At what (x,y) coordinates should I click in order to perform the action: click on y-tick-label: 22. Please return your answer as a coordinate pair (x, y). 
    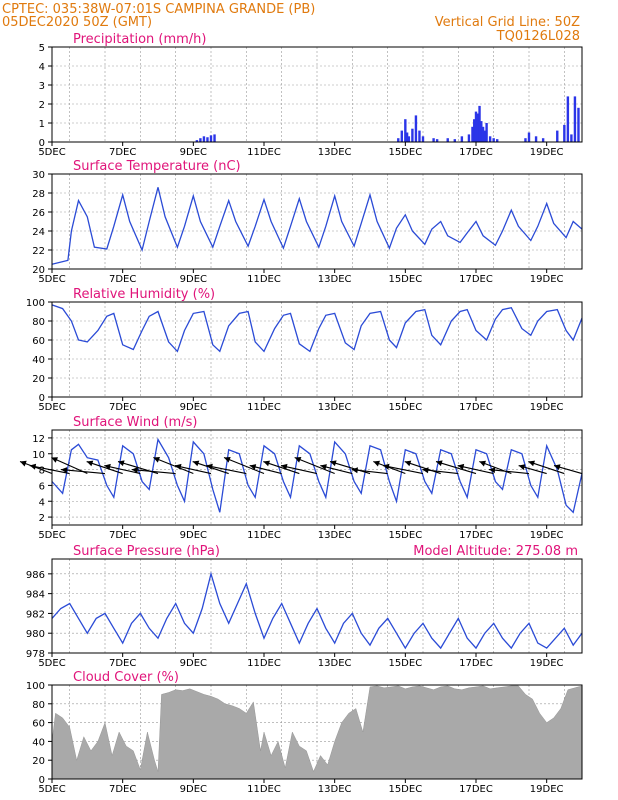
    Looking at the image, I should click on (38, 251).